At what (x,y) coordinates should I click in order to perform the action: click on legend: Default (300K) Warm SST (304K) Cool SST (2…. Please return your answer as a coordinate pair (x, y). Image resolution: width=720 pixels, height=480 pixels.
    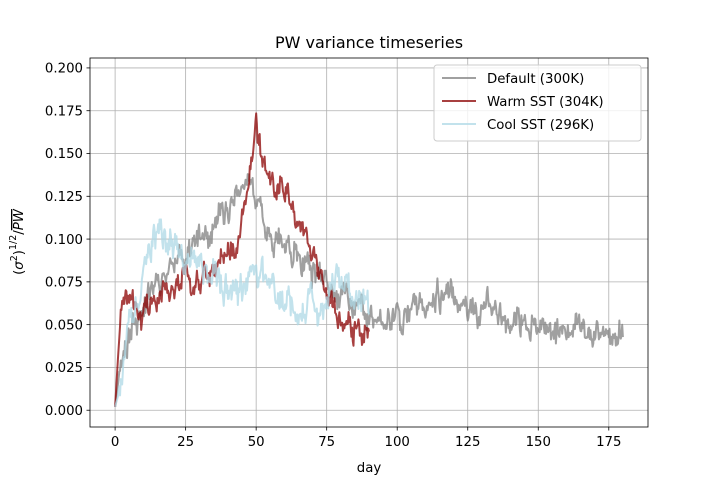
    Looking at the image, I should click on (537, 103).